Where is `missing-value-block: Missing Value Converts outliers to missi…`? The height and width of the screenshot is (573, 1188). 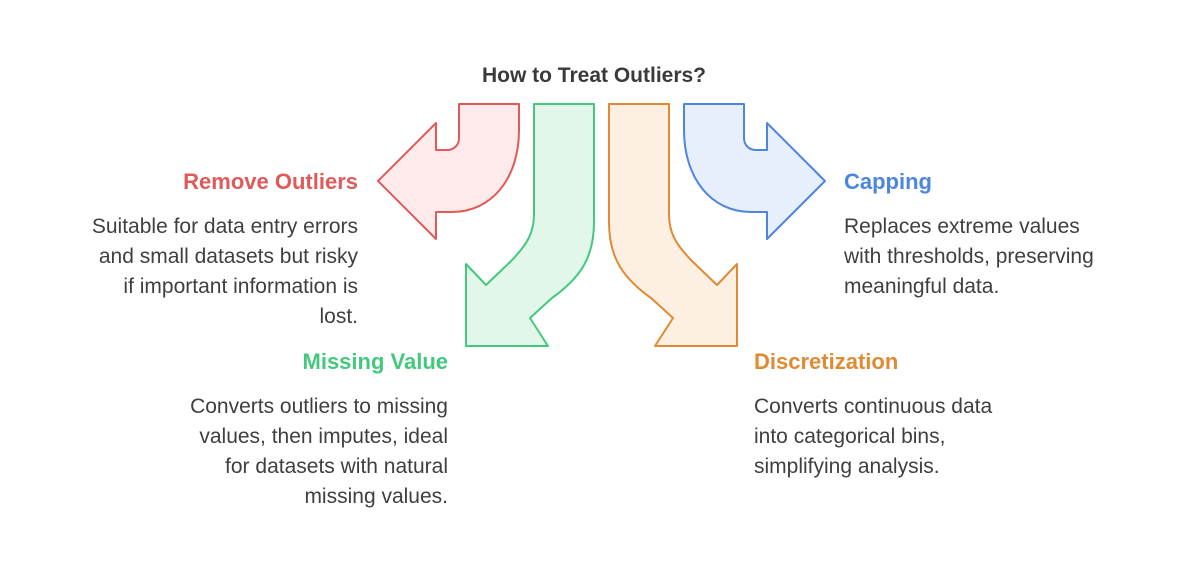 missing-value-block: Missing Value Converts outliers to missi… is located at coordinates (254, 430).